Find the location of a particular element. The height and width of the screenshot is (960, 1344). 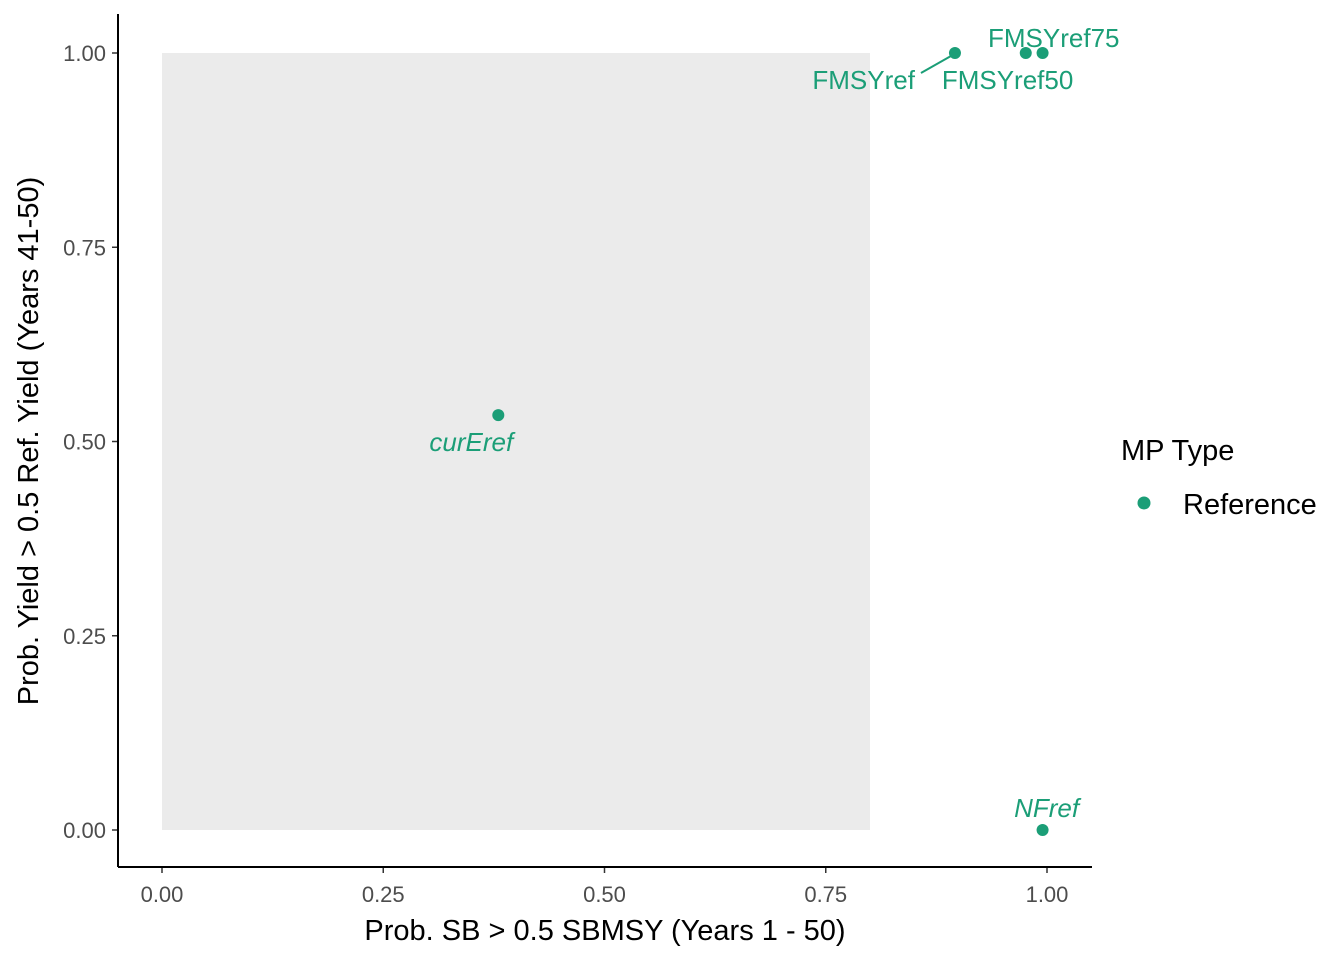

x-tick-label: 0.25 is located at coordinates (383, 894).